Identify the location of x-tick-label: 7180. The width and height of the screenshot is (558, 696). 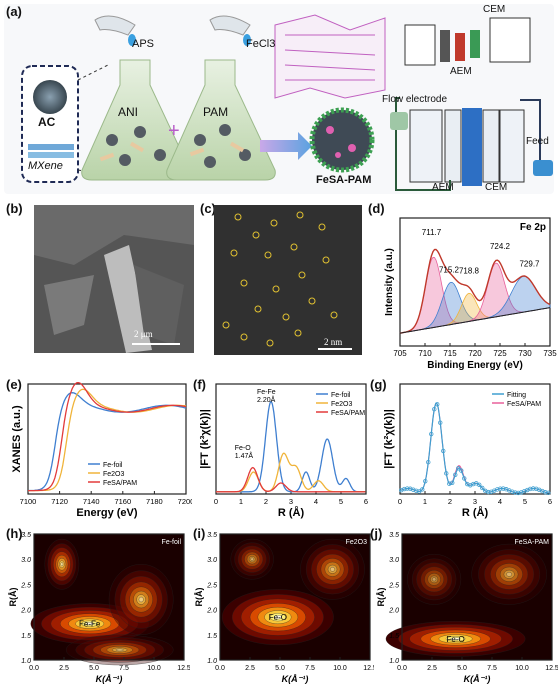
(154, 501).